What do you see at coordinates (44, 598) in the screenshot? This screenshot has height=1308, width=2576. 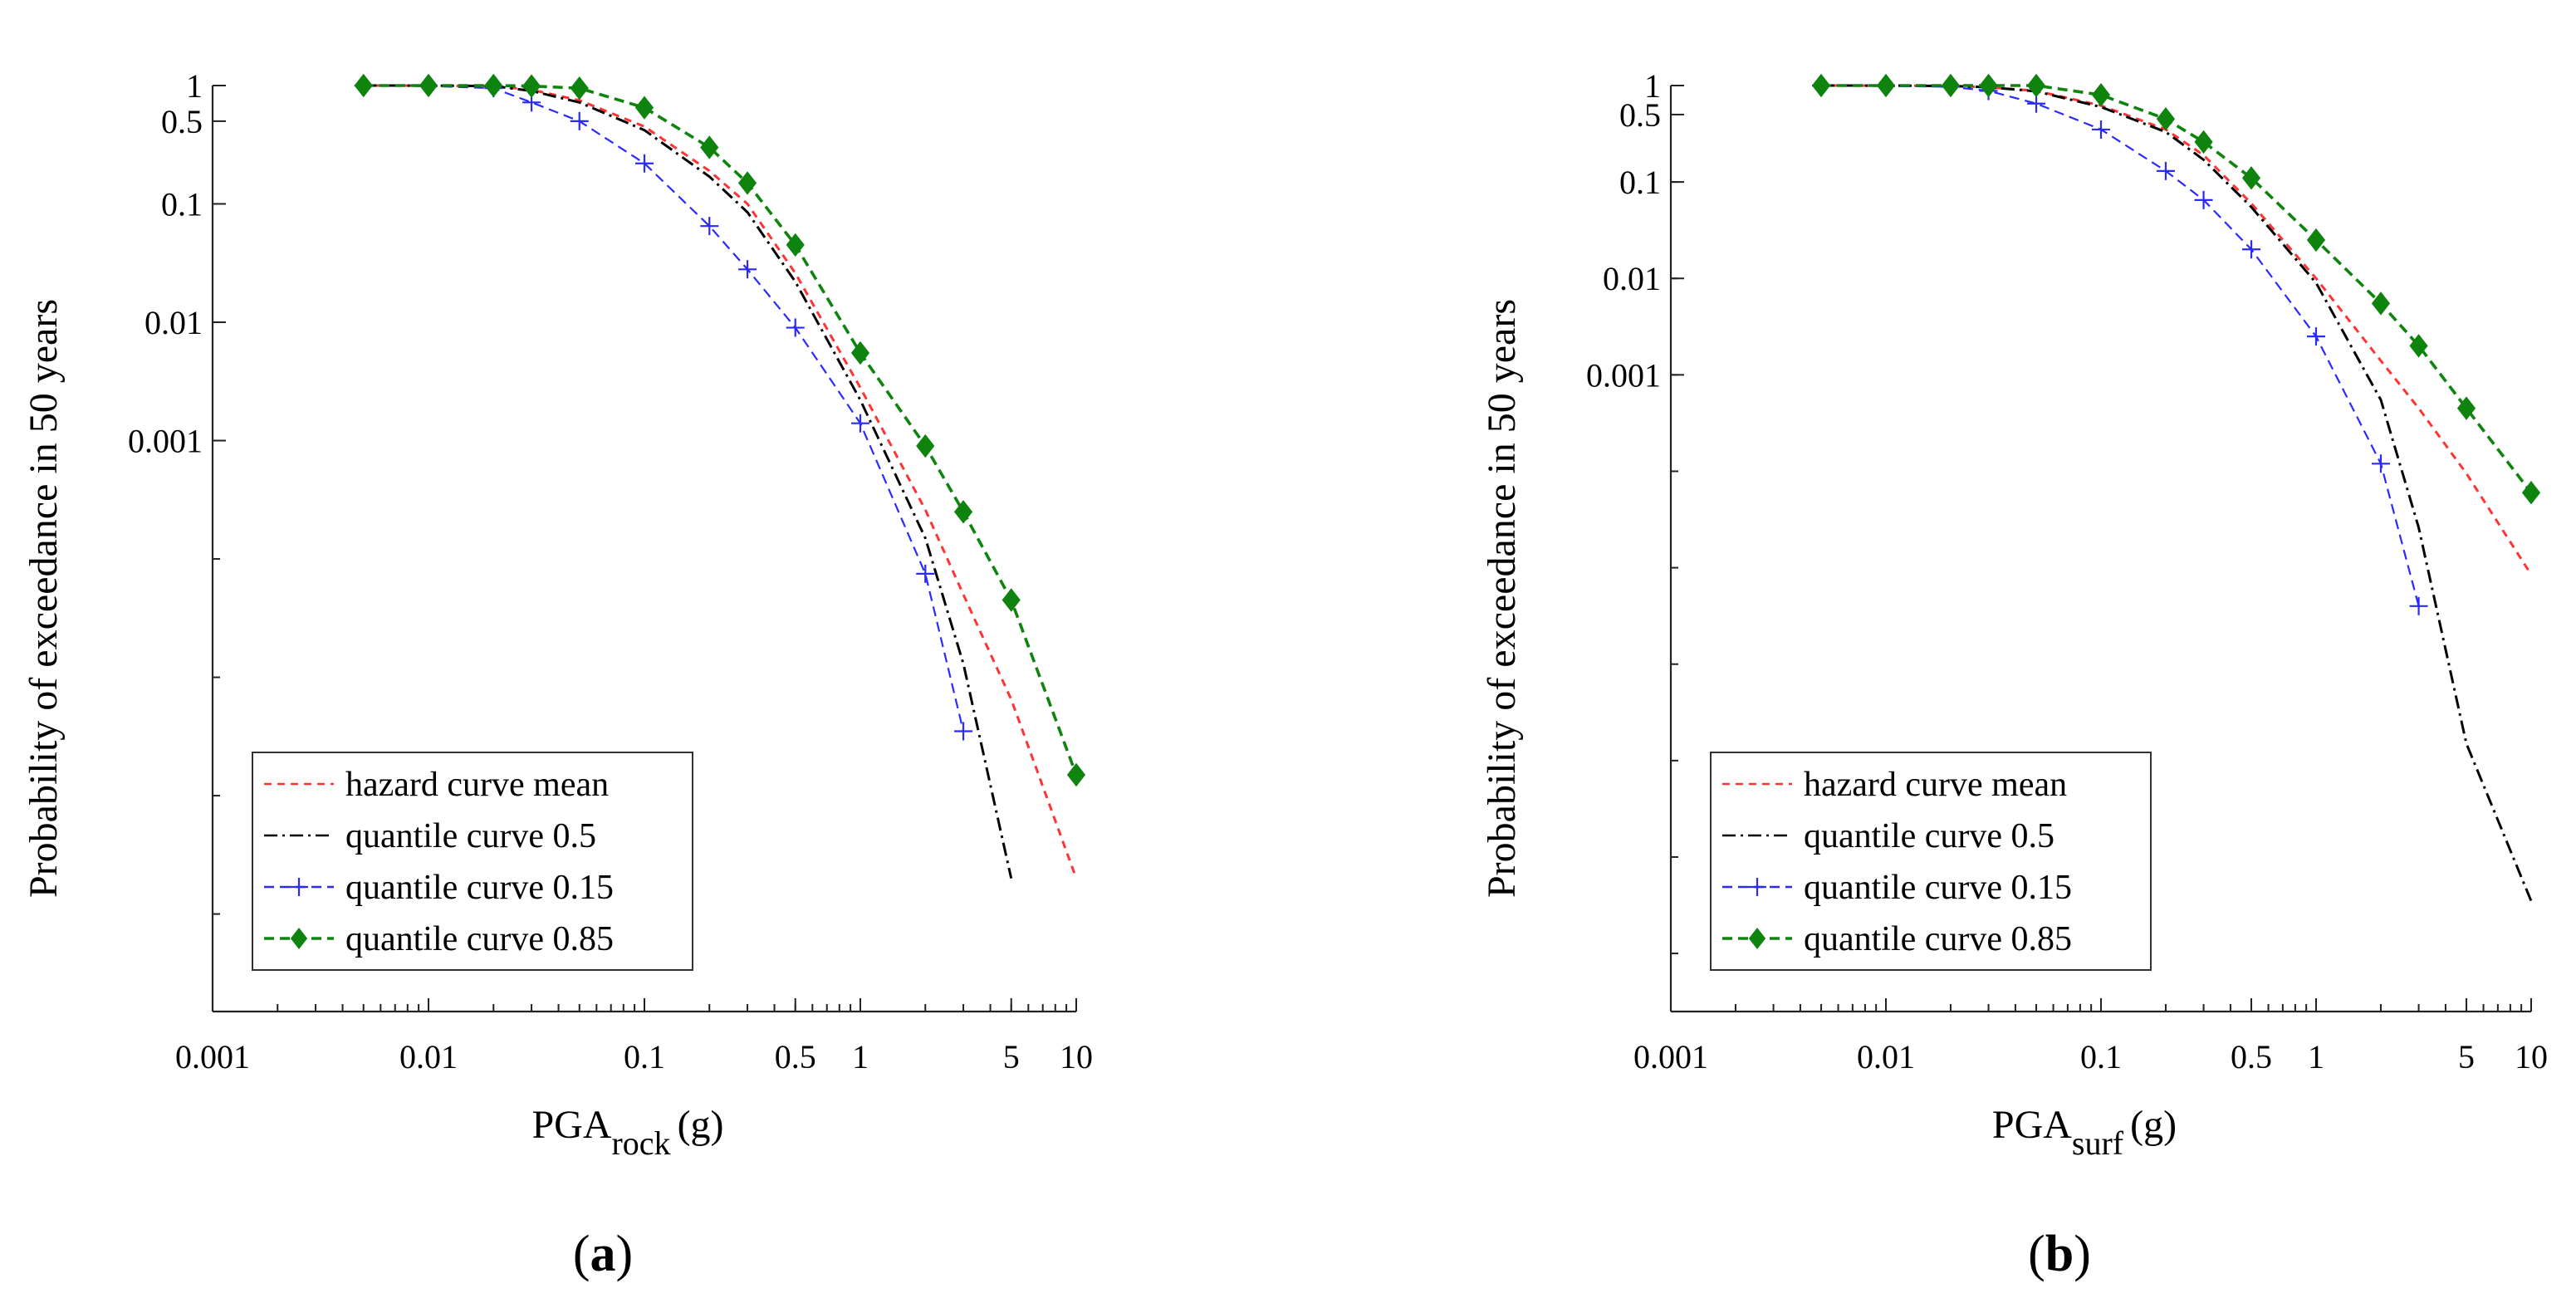 I see `y-axis-title: Probability of exceedance in 50 years` at bounding box center [44, 598].